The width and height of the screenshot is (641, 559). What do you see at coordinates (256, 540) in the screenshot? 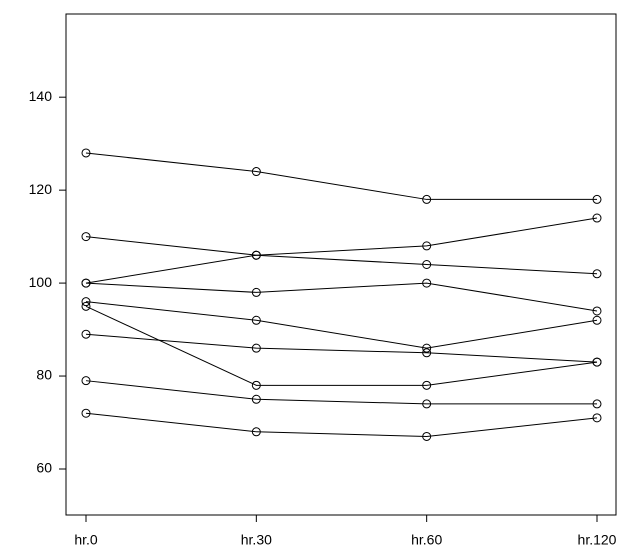
I see `x-tick-label: hr.30` at bounding box center [256, 540].